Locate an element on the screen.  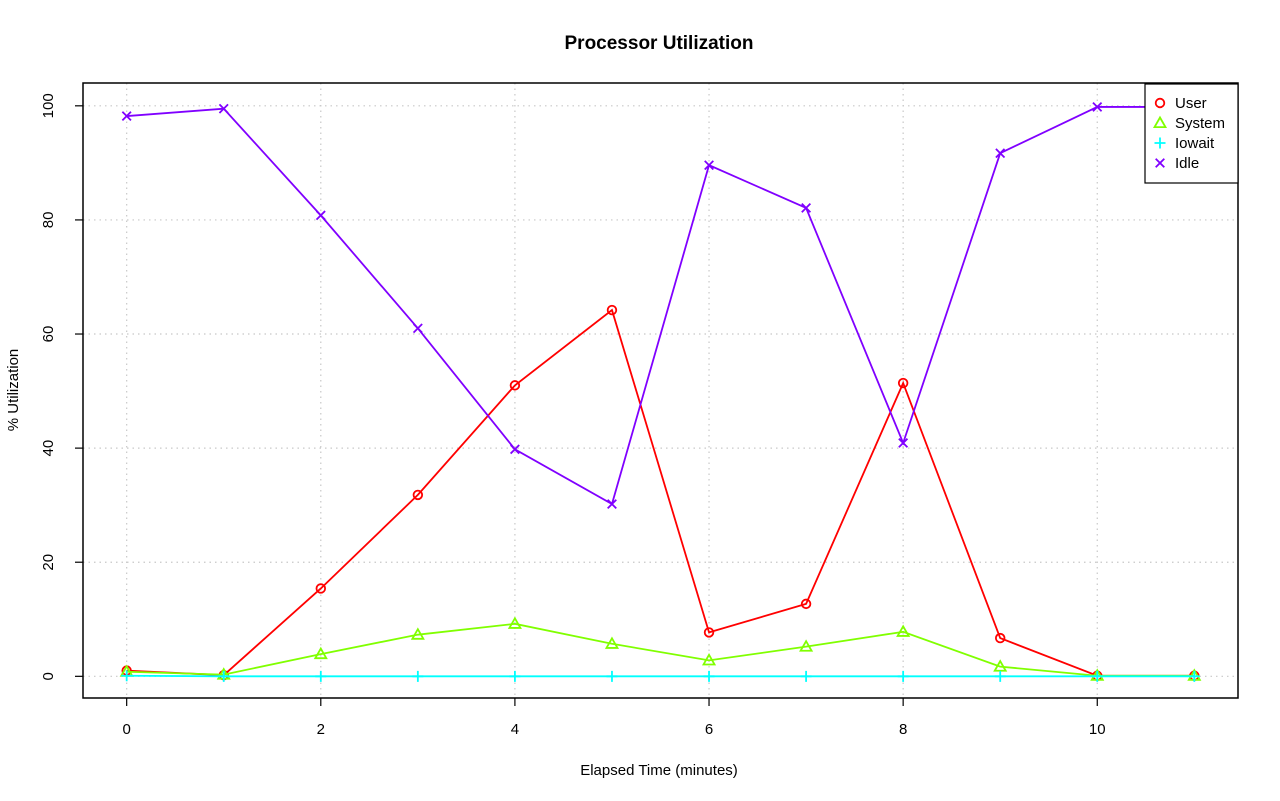
y-tick-label: 80 is located at coordinates (48, 220).